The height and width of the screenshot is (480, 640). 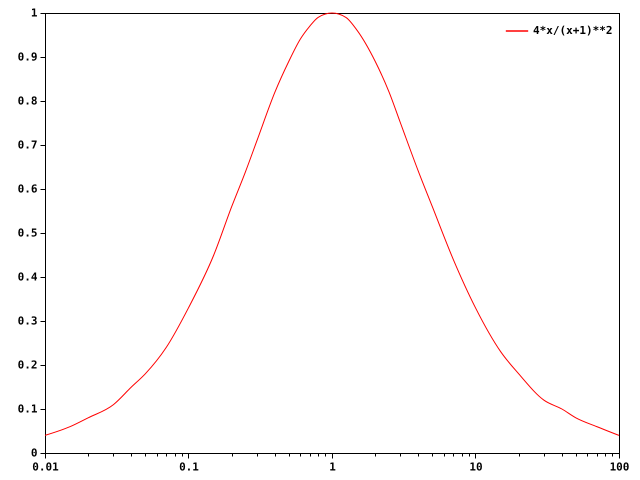 I want to click on y-tick-label: 0.6, so click(x=28, y=189).